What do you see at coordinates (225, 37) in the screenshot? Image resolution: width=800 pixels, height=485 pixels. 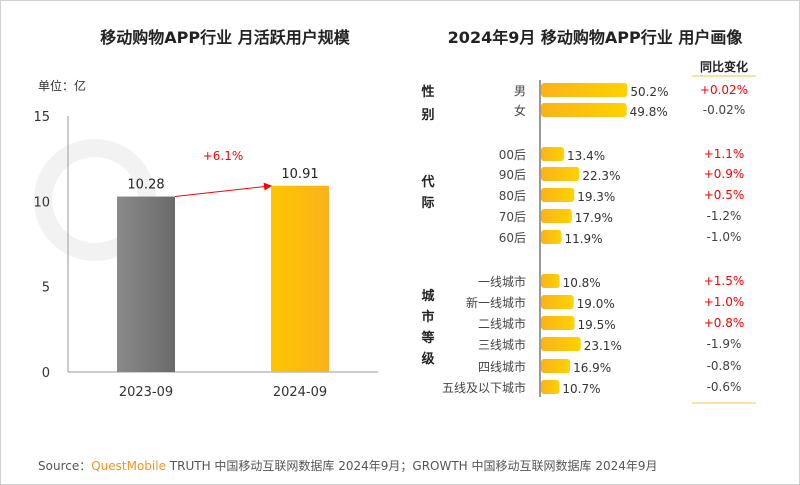 I see `left-chart-title: 移动购物APP行业 月活跃用户规模` at bounding box center [225, 37].